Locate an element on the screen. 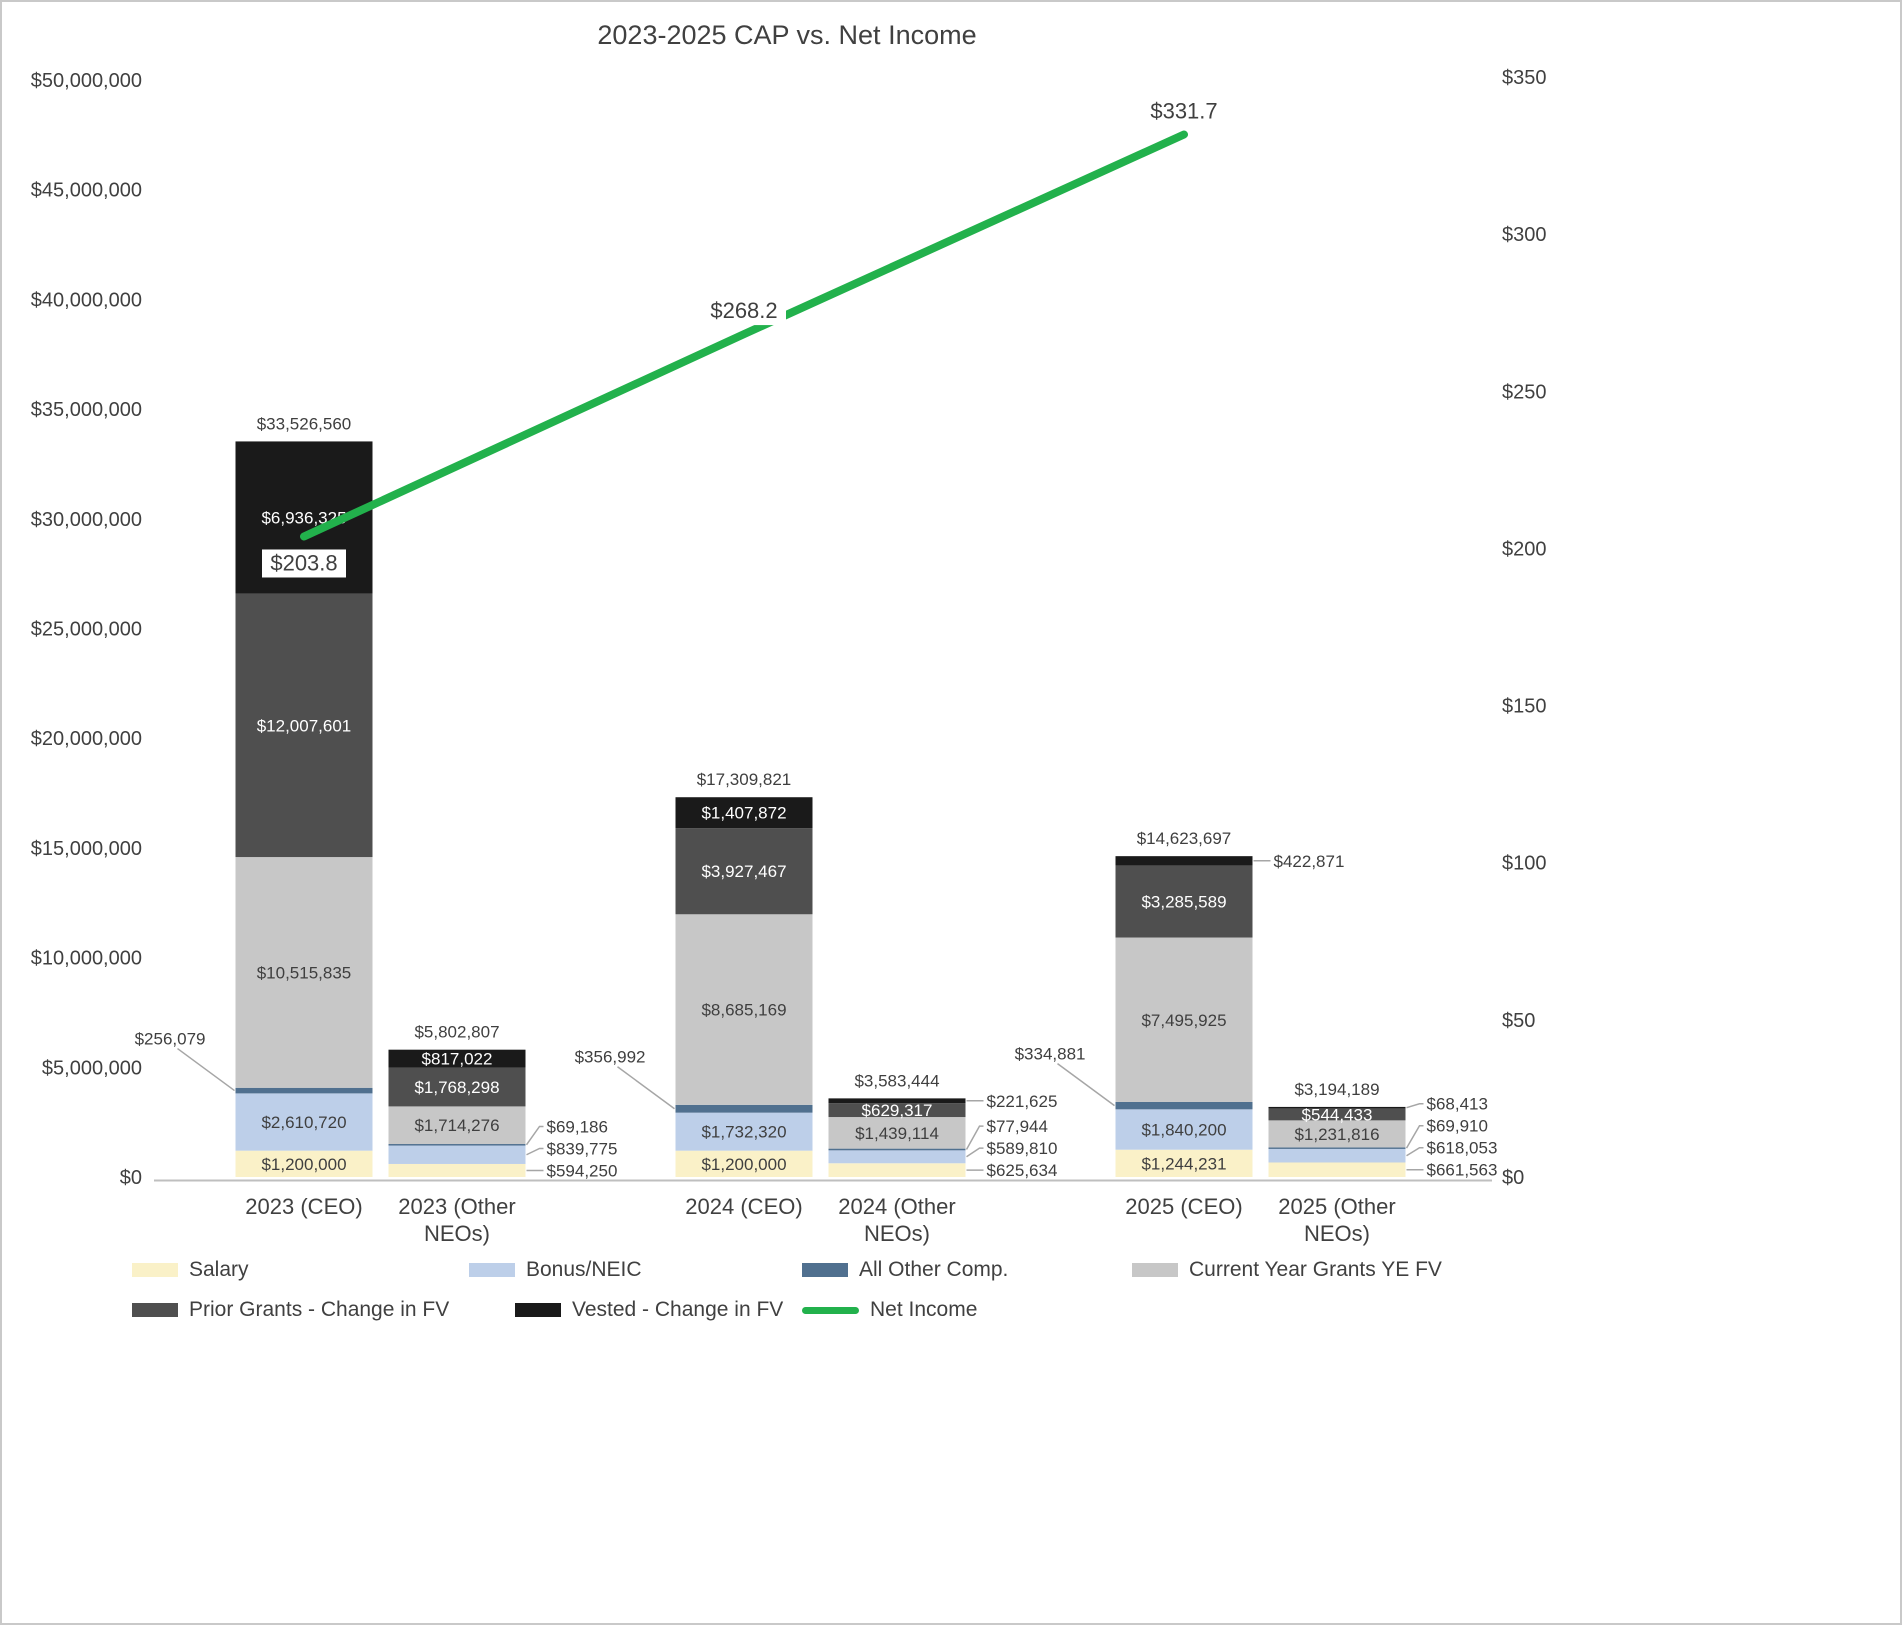 The width and height of the screenshot is (1902, 1625). left-axis-tick-label: $30,000,000 is located at coordinates (86, 520).